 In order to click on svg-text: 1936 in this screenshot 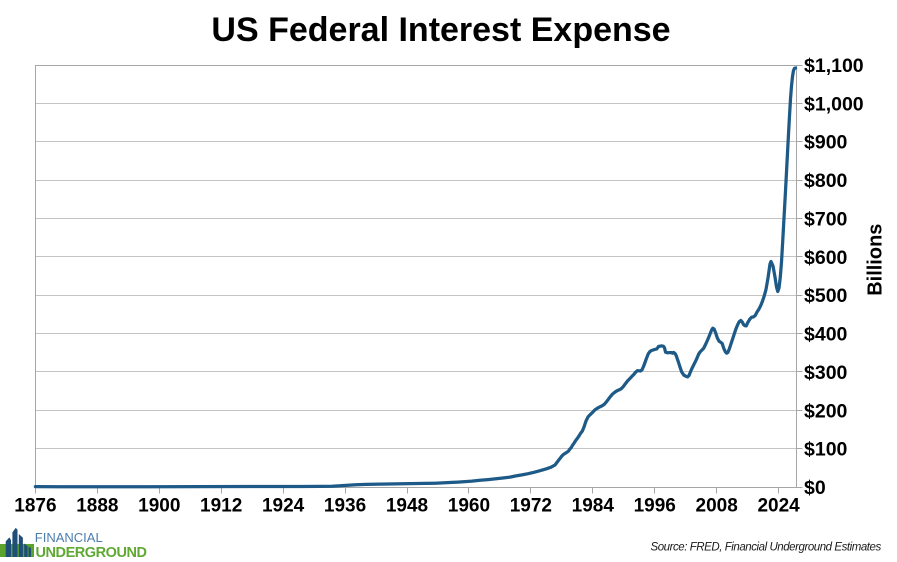, I will do `click(345, 506)`.